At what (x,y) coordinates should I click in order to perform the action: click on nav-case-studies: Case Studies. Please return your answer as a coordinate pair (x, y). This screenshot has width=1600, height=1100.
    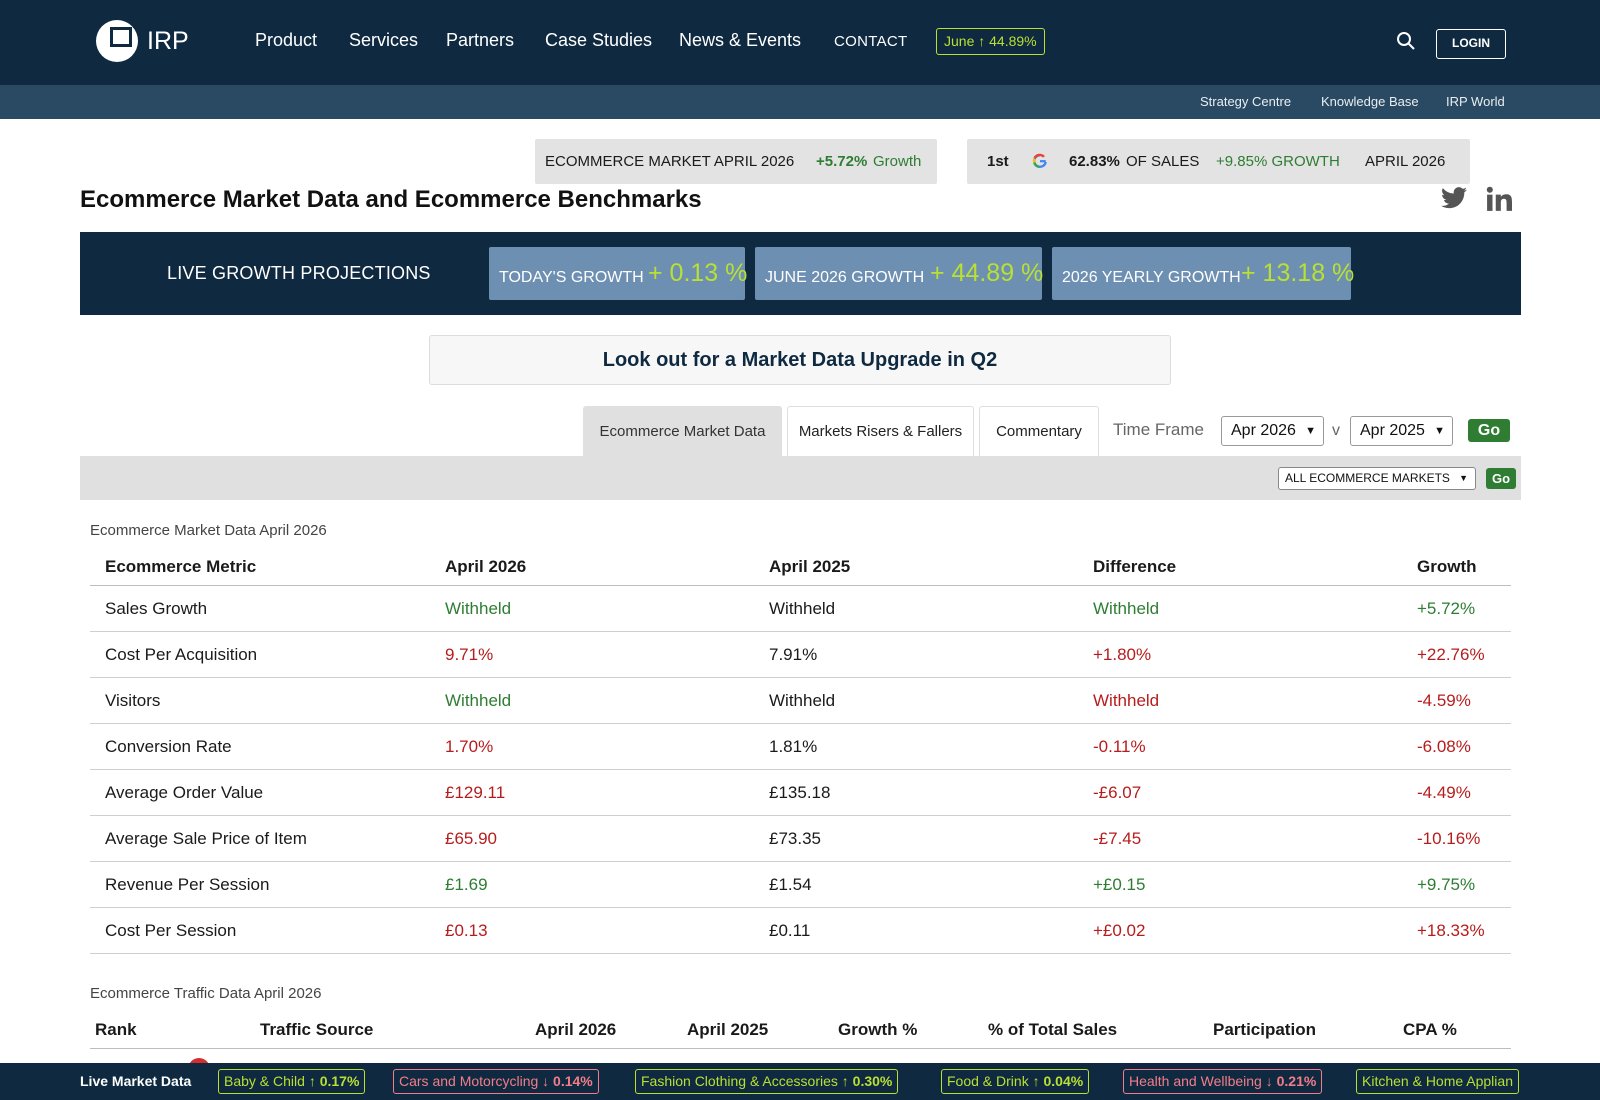
    Looking at the image, I should click on (599, 40).